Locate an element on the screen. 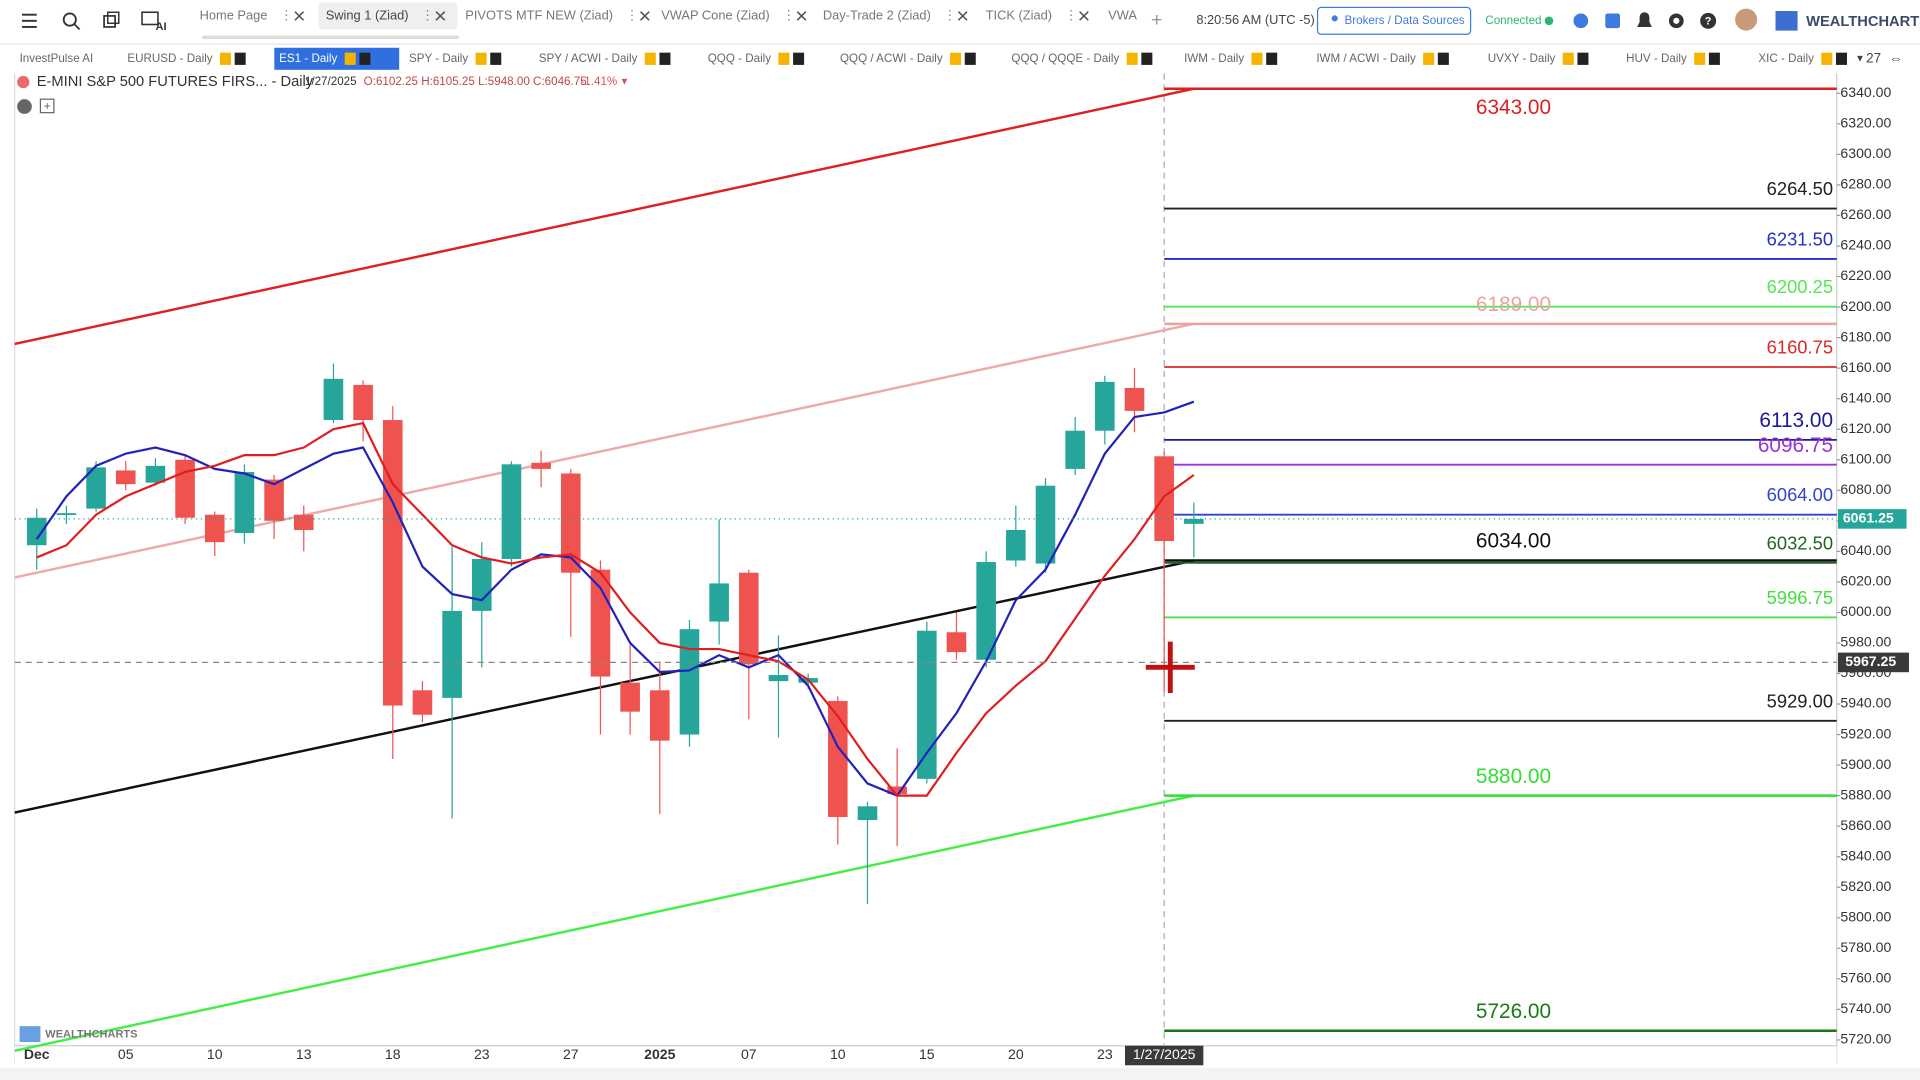 The image size is (1920, 1080). y-tick-label: 5940.00 is located at coordinates (1865, 703).